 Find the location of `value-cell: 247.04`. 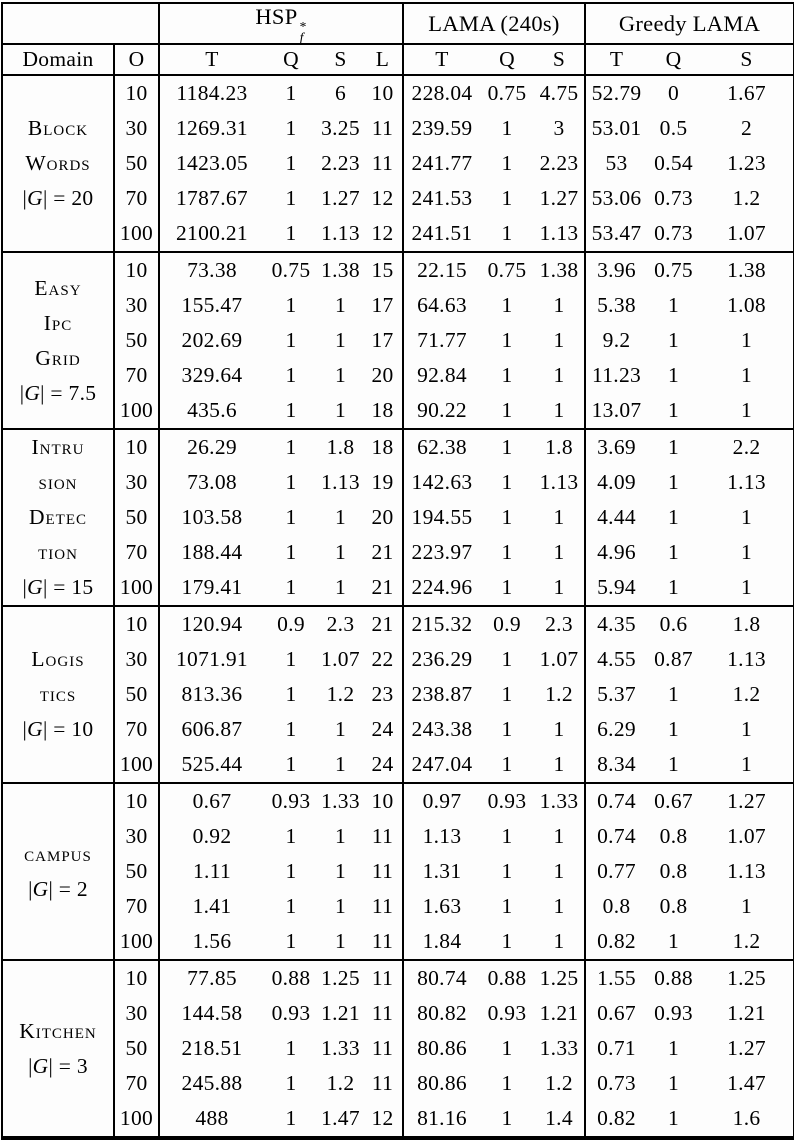

value-cell: 247.04 is located at coordinates (442, 764).